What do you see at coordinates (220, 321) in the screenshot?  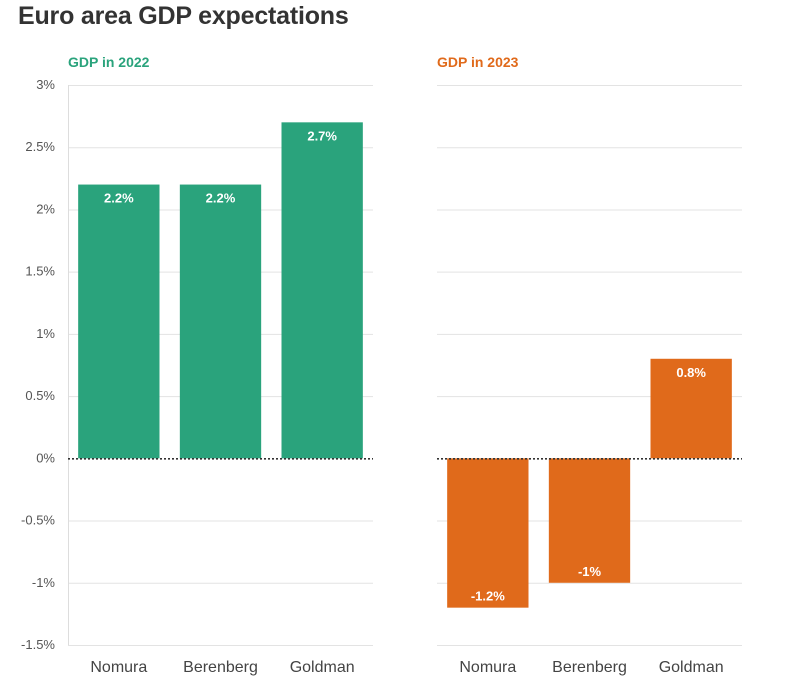 I see `bar-2022-berenberg` at bounding box center [220, 321].